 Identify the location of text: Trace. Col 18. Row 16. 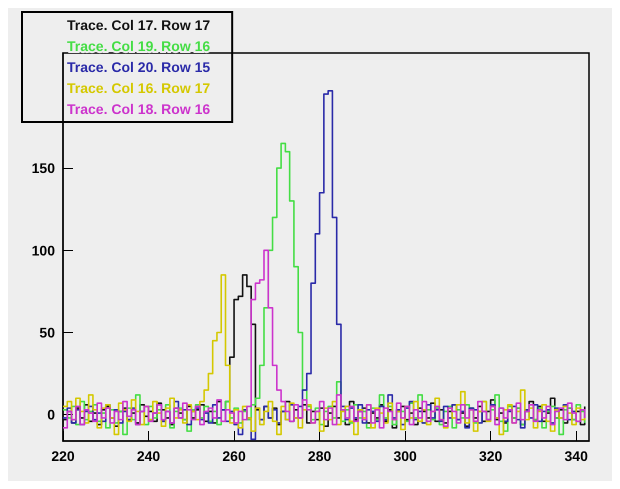
(138, 109).